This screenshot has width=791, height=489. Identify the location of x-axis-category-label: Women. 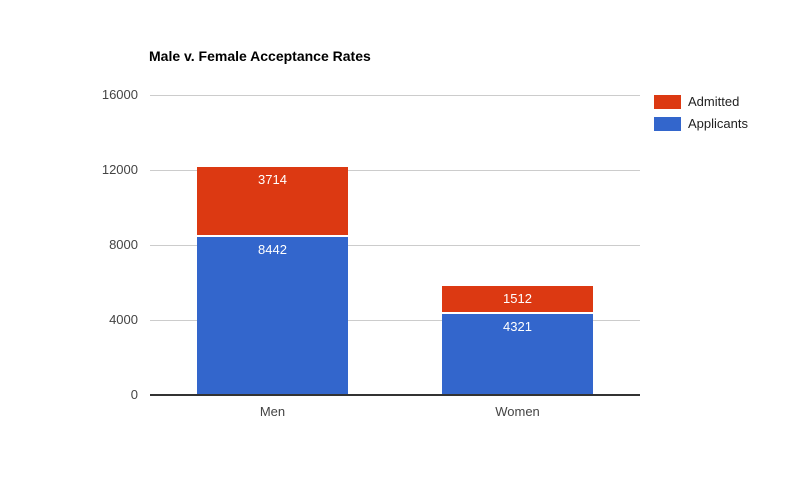
(517, 411).